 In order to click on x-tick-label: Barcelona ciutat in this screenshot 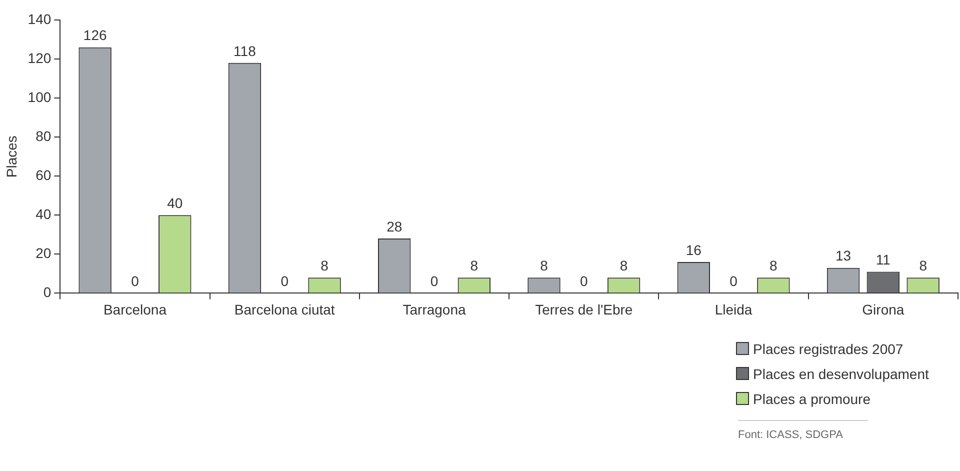, I will do `click(284, 309)`.